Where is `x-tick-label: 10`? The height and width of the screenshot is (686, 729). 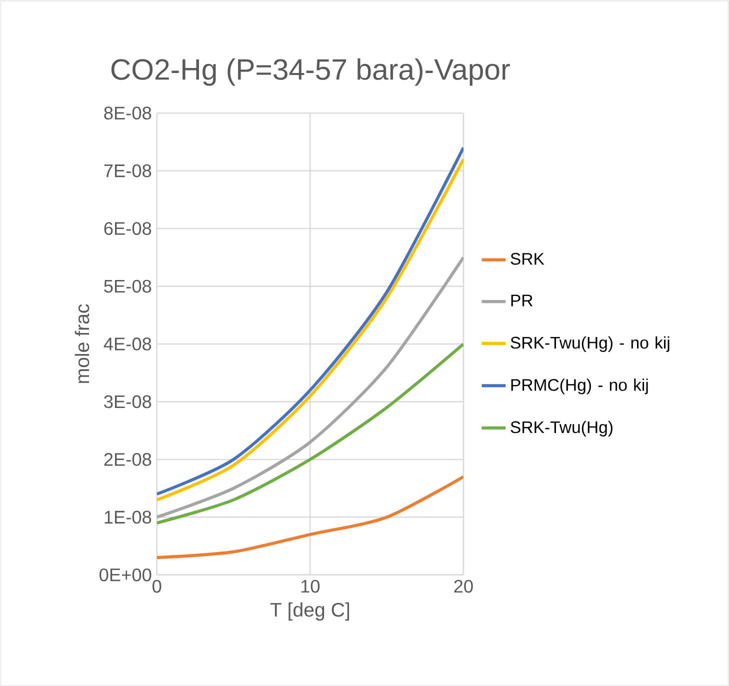
x-tick-label: 10 is located at coordinates (310, 586).